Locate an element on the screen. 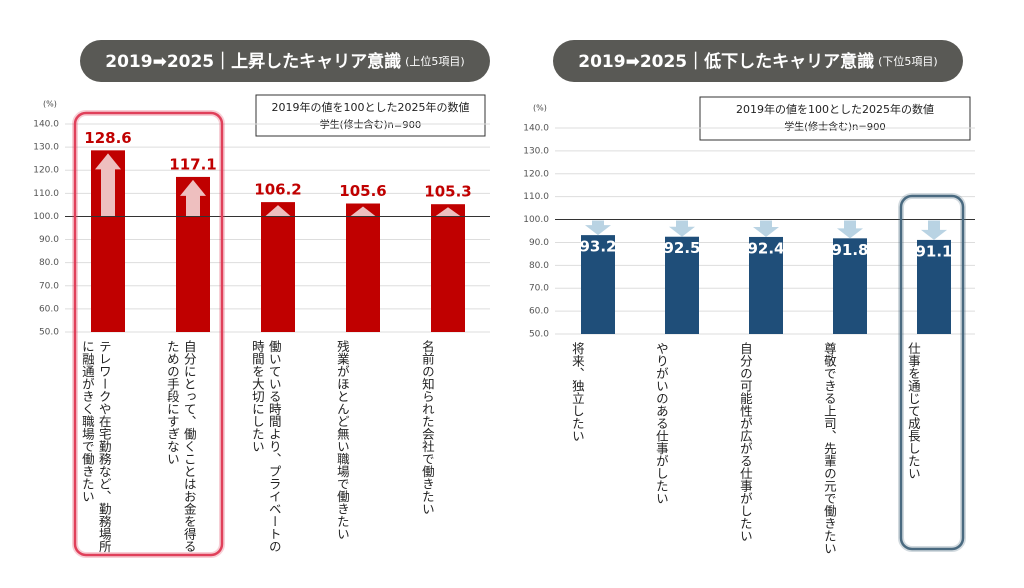  x-label-box: 自分にとって、働くことはお金を得るための手段にすぎない is located at coordinates (180, 446).